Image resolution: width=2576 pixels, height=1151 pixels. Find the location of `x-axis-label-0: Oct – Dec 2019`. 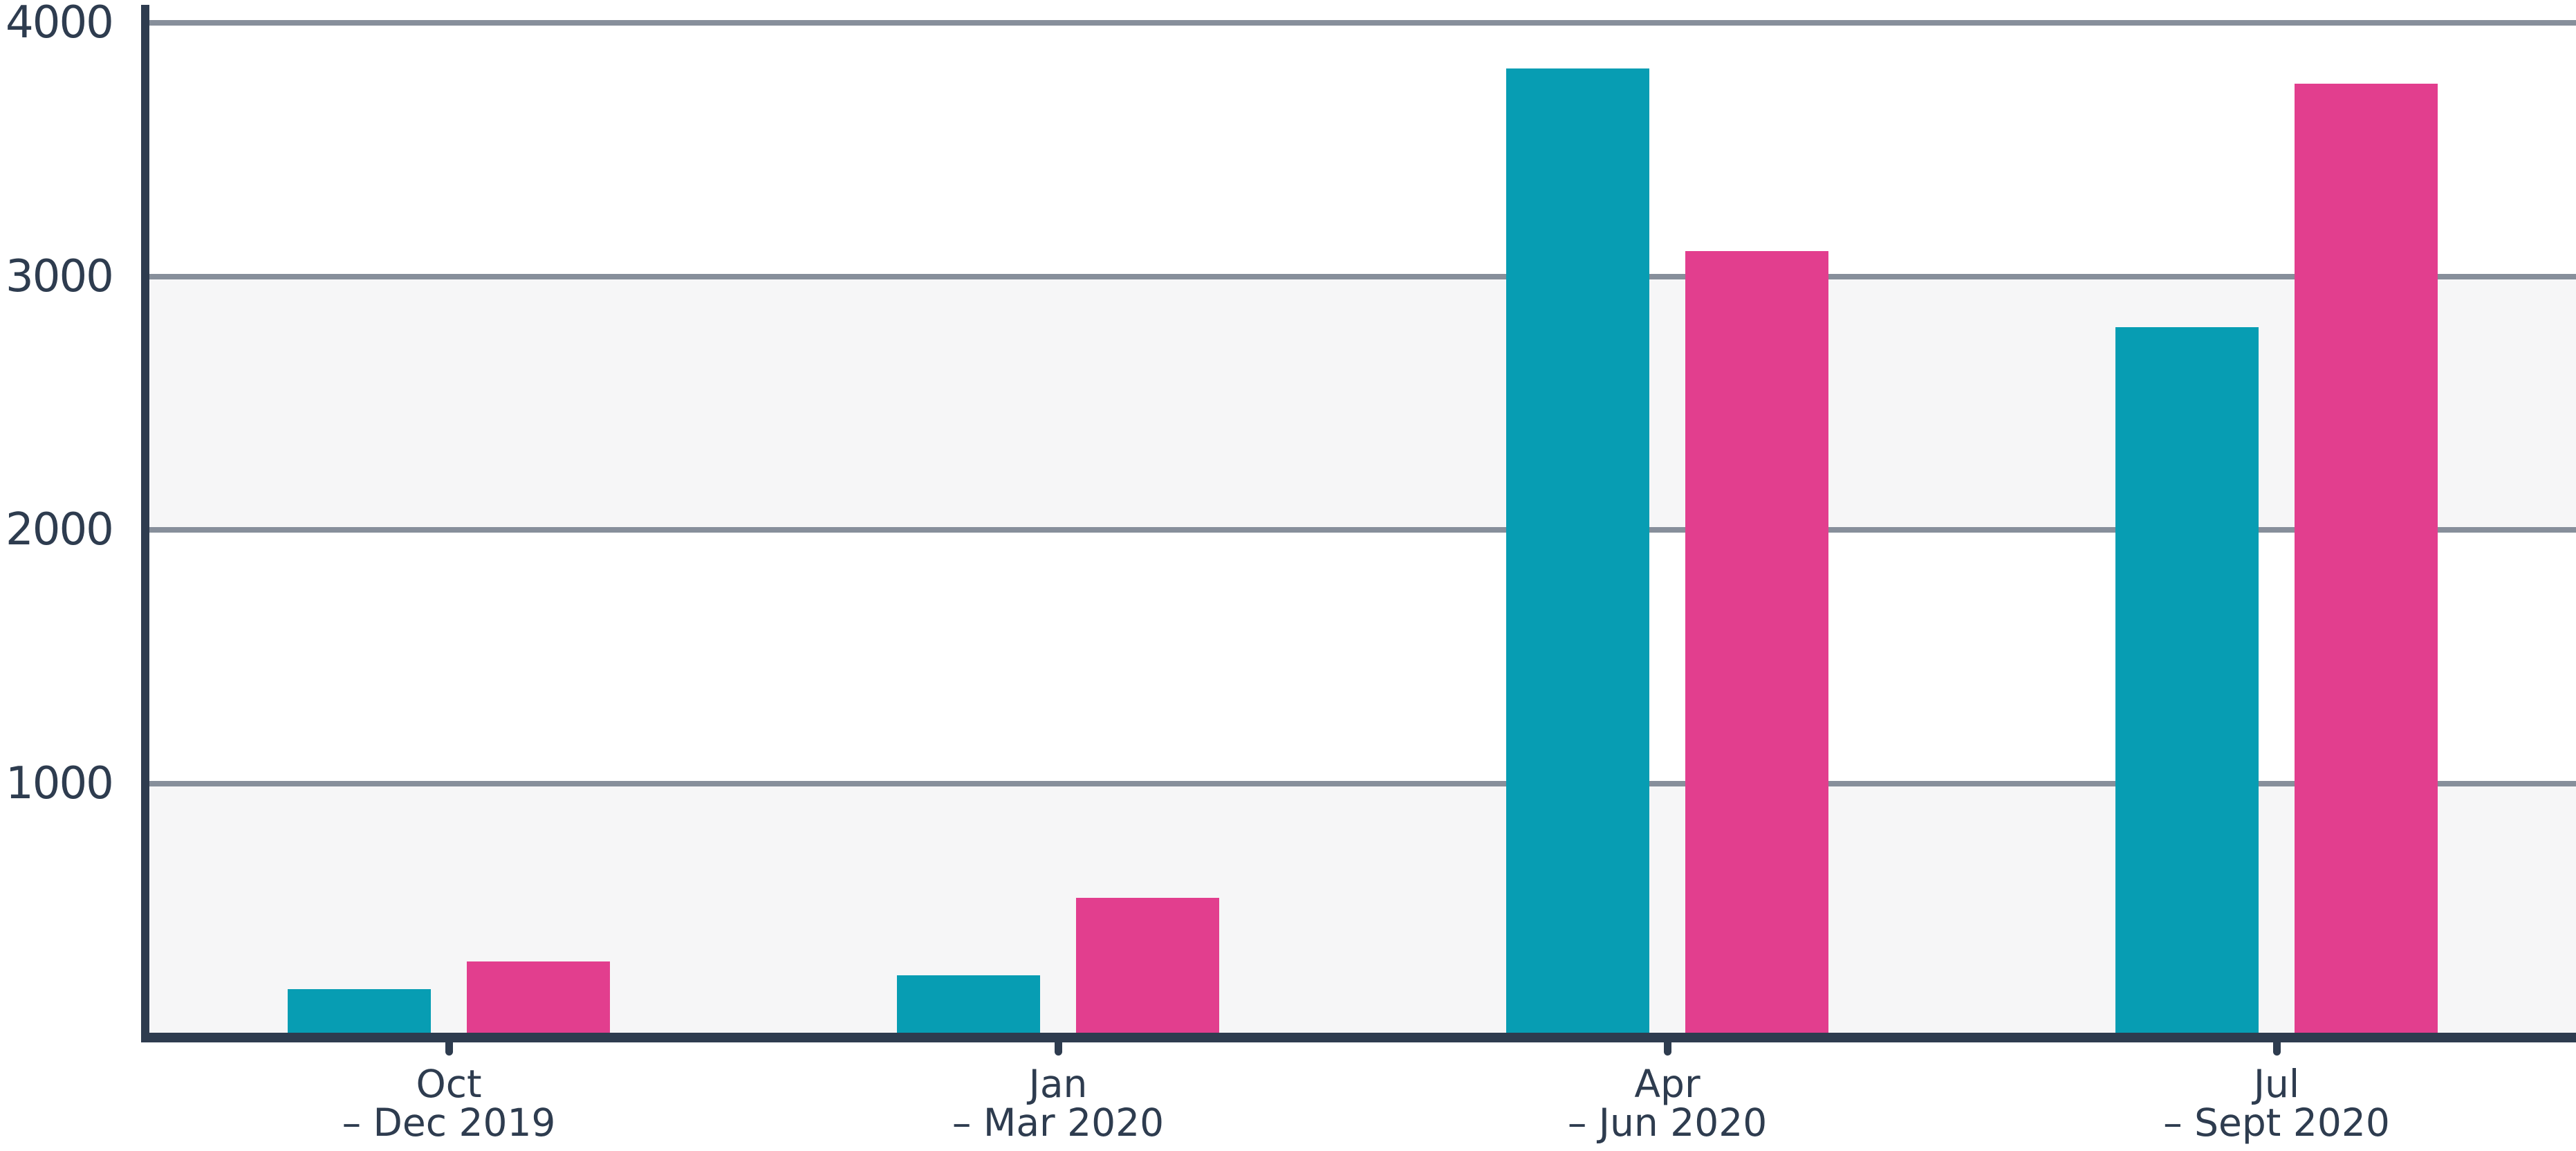

x-axis-label-0: Oct – Dec 2019 is located at coordinates (449, 1103).